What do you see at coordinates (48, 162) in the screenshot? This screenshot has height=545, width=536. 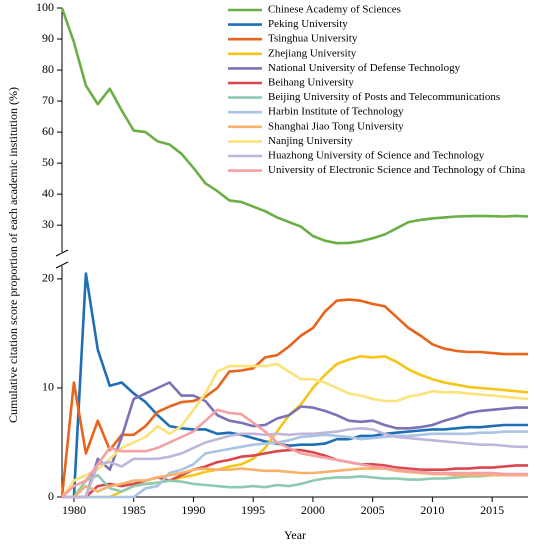 I see `y-tick-label: 50` at bounding box center [48, 162].